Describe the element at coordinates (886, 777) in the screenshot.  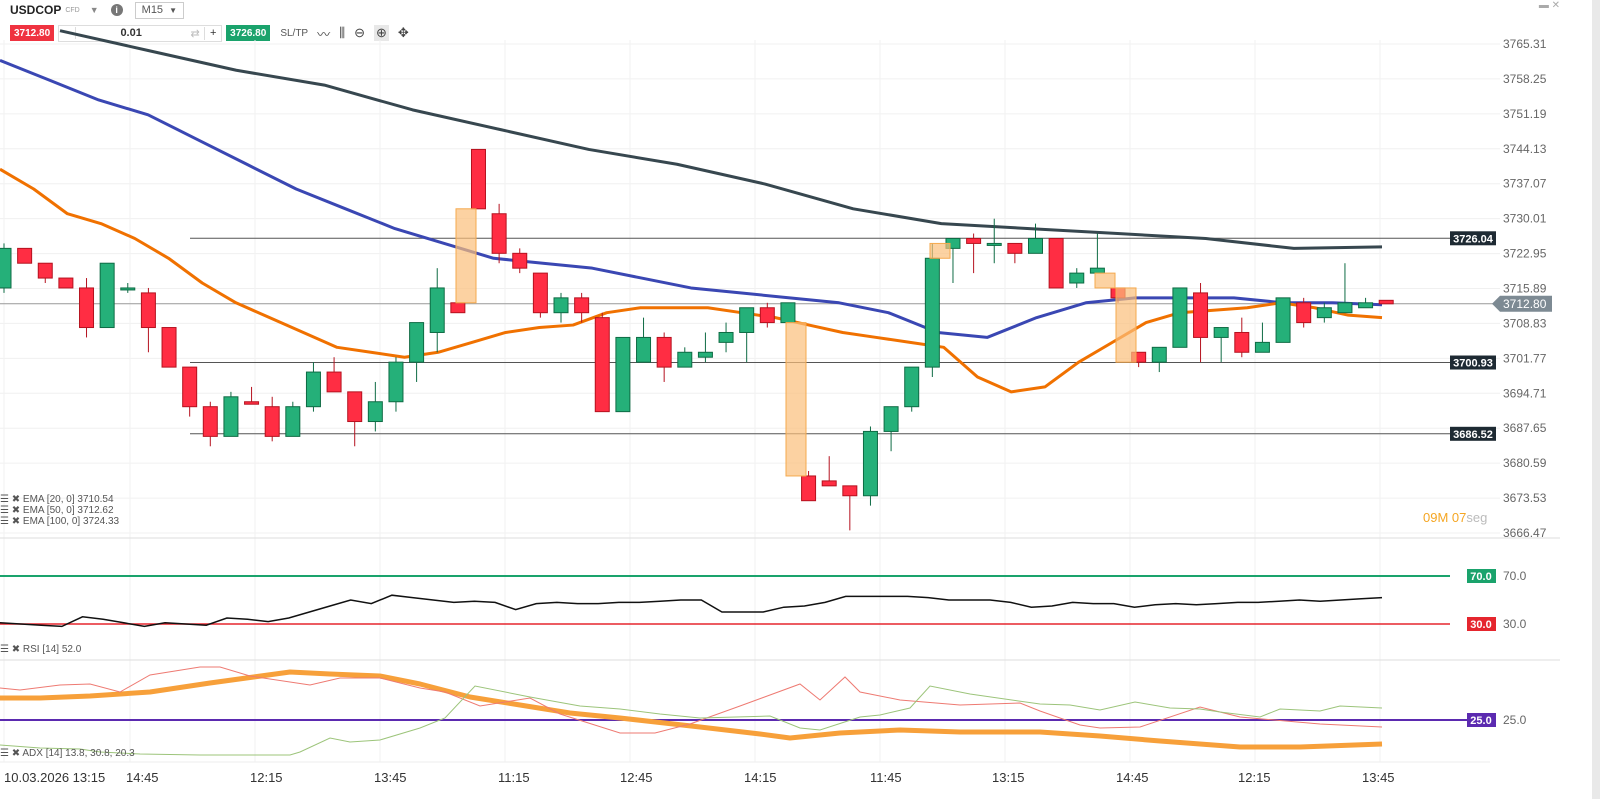
I see `time-tick: 11:45` at that location.